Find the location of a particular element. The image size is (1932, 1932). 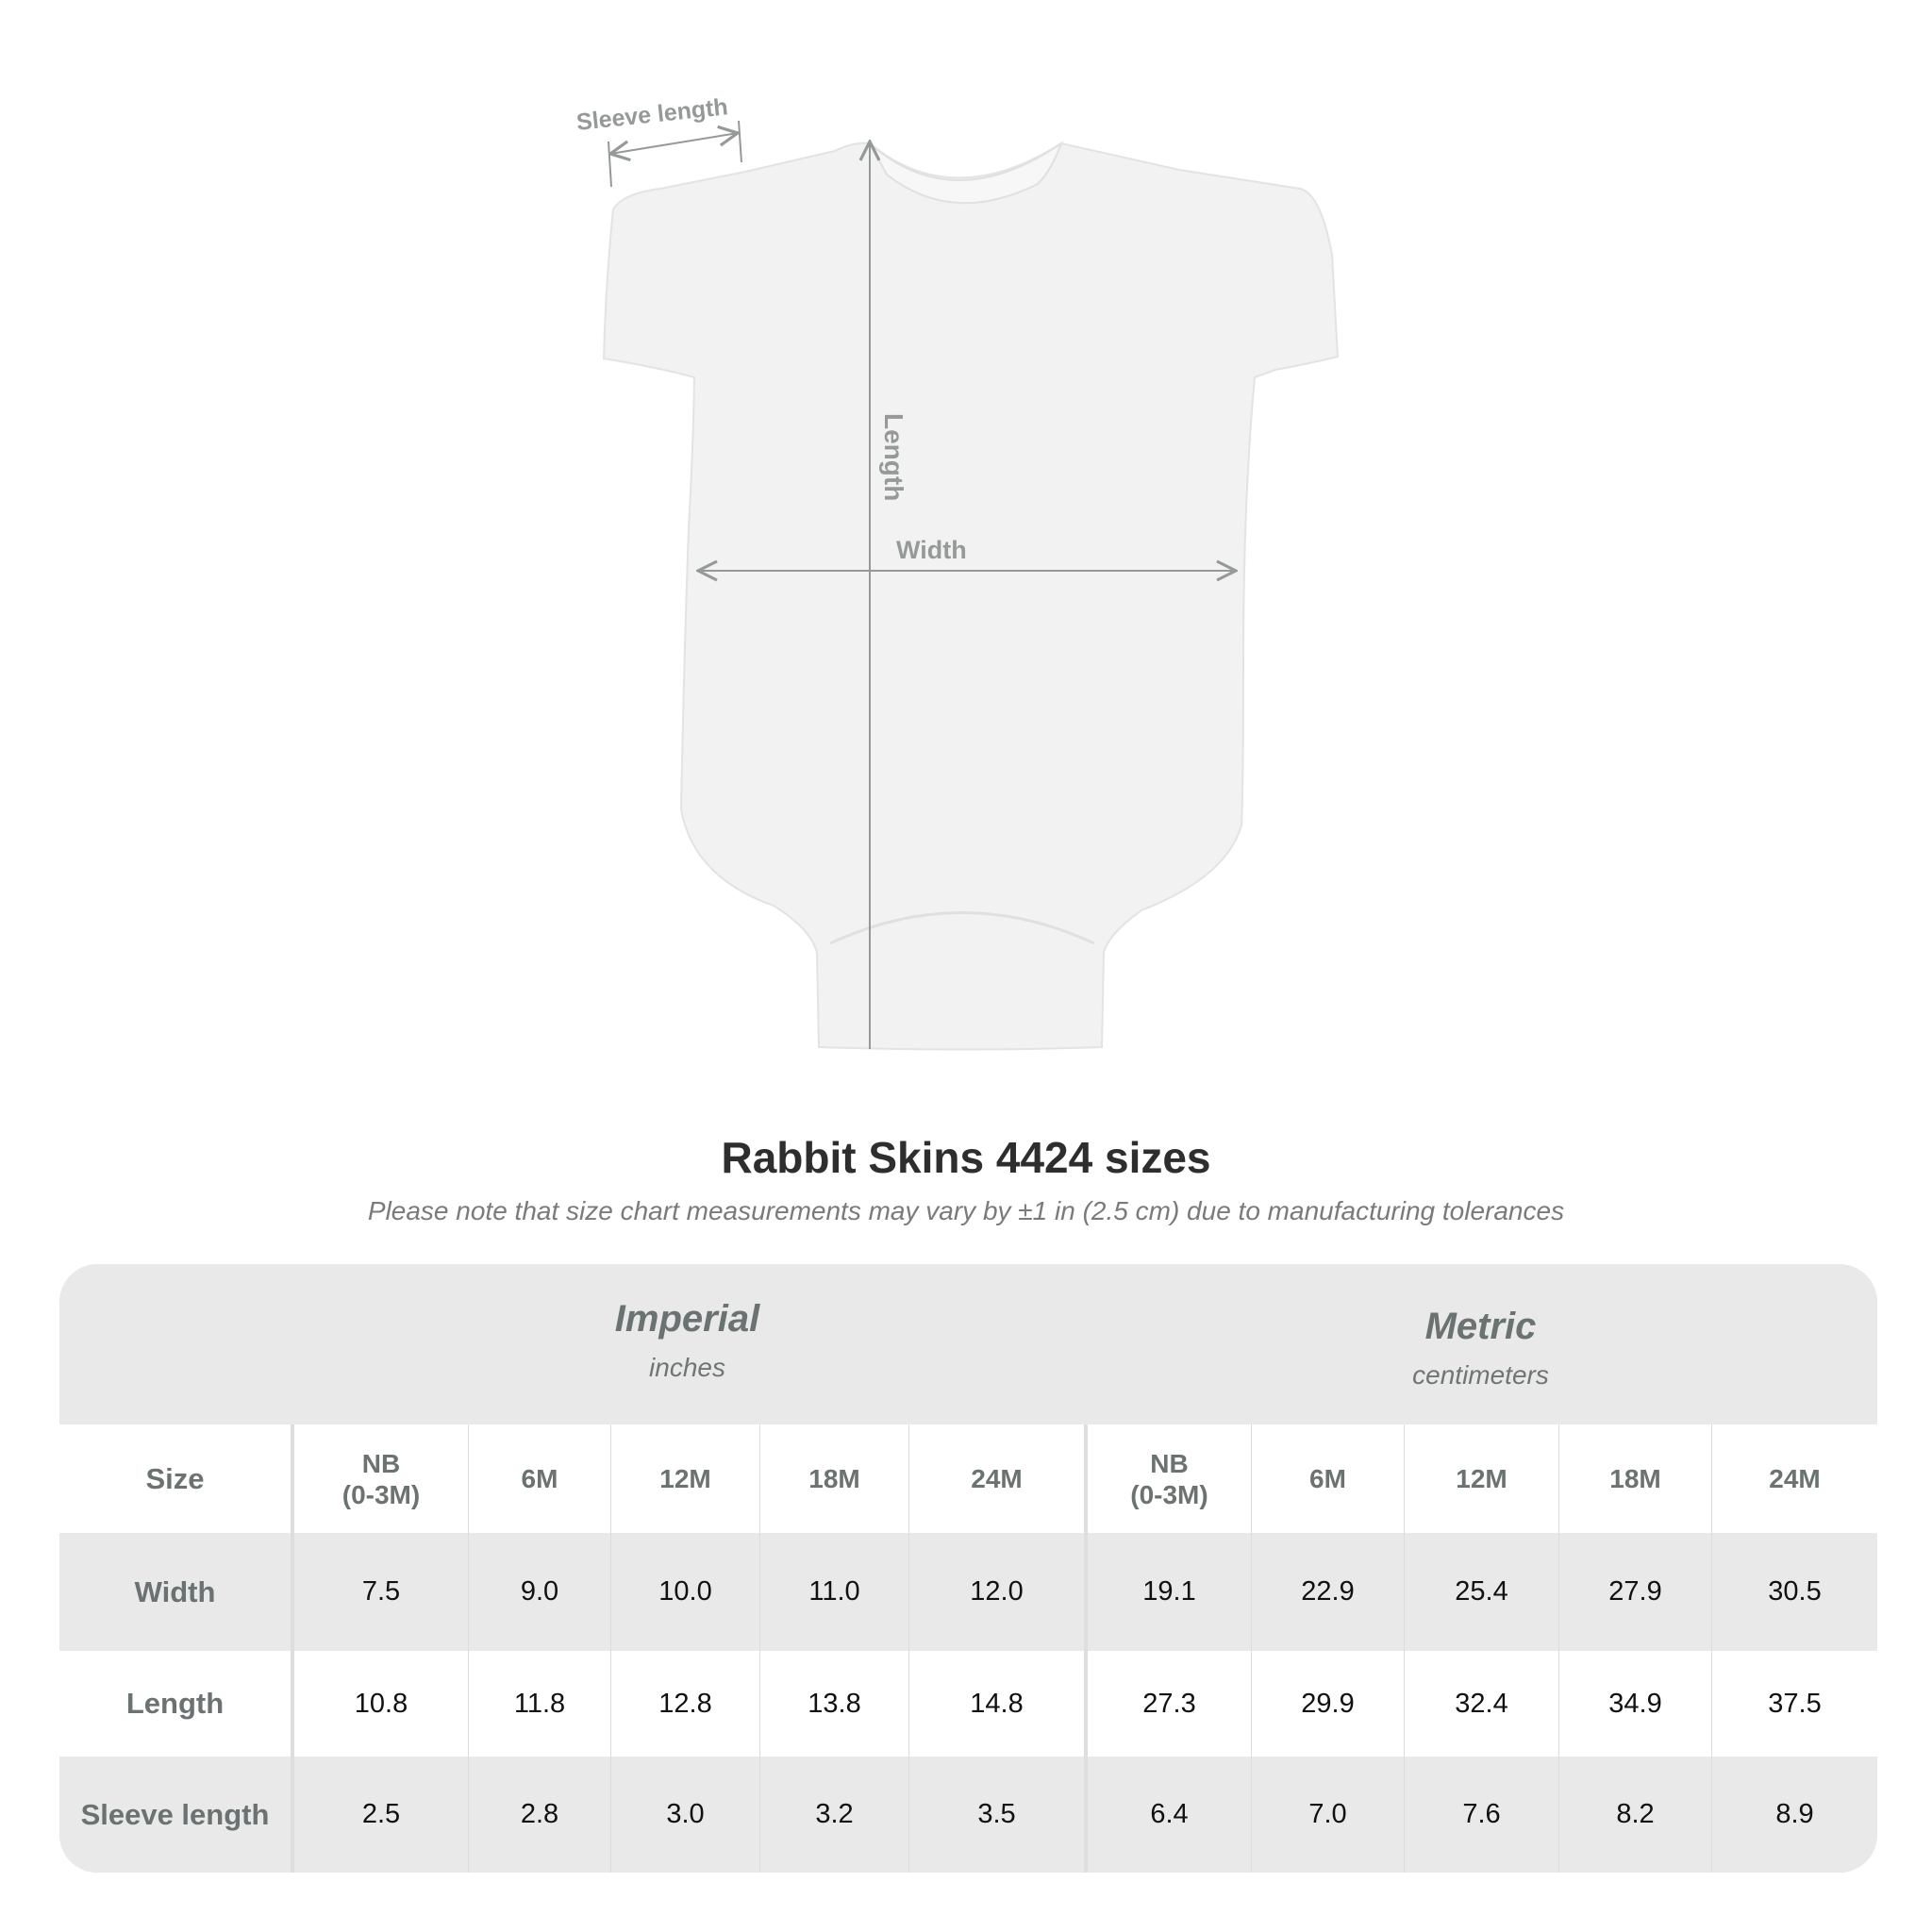

size-header-imperial: NB (0-3M) is located at coordinates (380, 1478).